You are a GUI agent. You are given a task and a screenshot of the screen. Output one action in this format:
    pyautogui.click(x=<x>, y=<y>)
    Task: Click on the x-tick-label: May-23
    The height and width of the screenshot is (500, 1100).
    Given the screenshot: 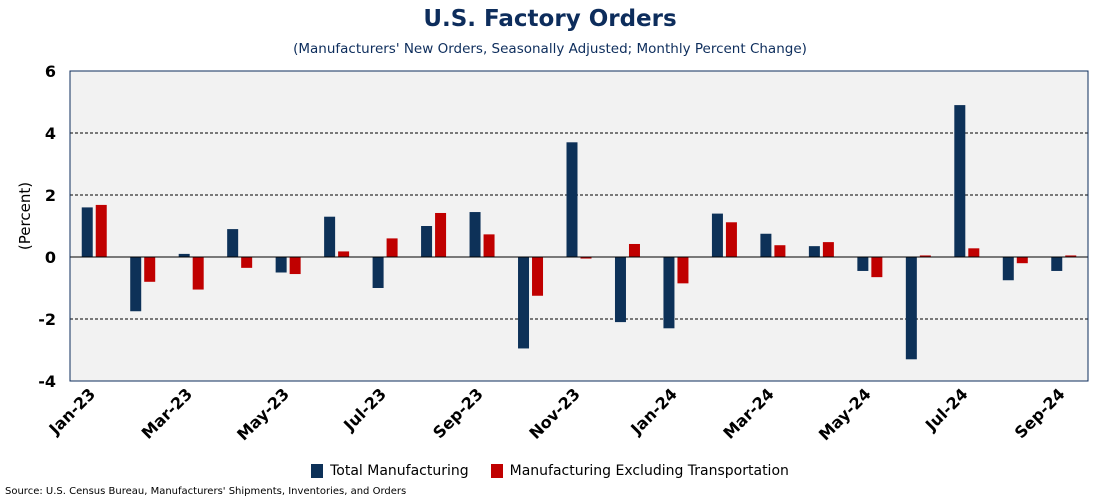 What is the action you would take?
    pyautogui.click(x=263, y=414)
    